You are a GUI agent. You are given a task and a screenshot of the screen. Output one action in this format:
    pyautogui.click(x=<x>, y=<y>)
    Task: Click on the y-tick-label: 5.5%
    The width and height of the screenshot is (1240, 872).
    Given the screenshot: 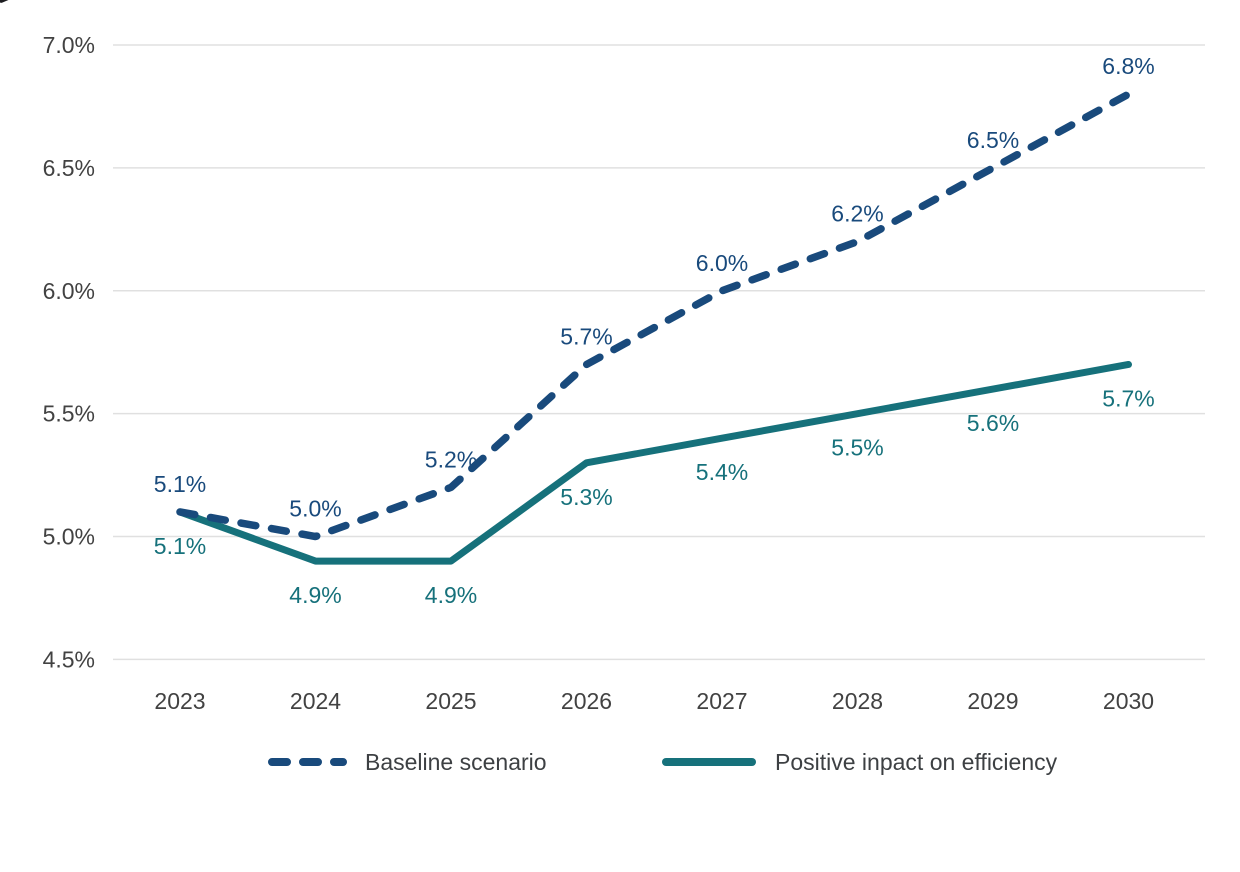 What is the action you would take?
    pyautogui.click(x=69, y=414)
    